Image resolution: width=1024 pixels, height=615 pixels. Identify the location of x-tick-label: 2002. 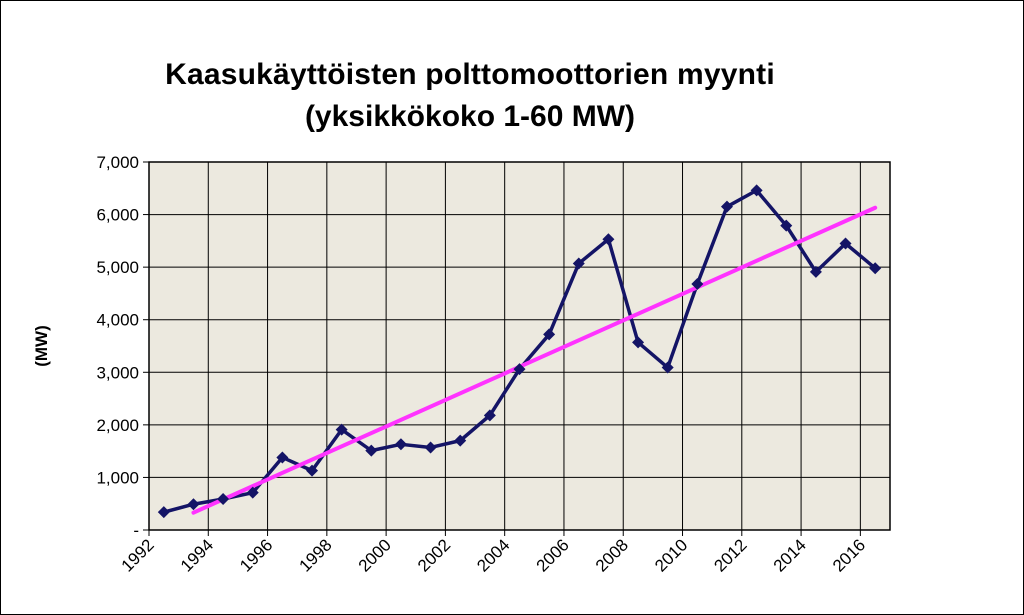
(434, 555).